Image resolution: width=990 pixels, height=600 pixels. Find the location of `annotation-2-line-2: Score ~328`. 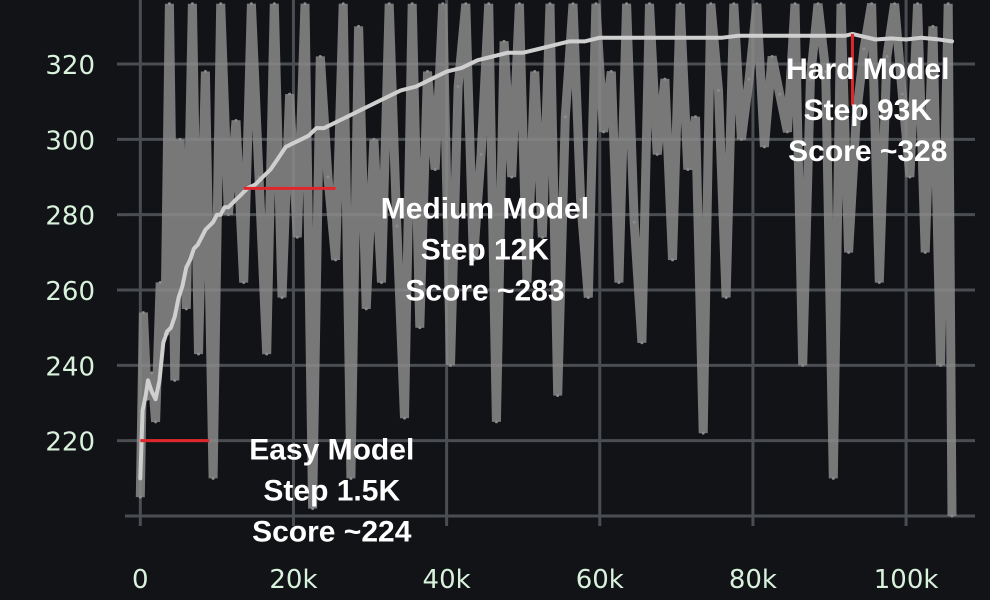

annotation-2-line-2: Score ~328 is located at coordinates (867, 151).